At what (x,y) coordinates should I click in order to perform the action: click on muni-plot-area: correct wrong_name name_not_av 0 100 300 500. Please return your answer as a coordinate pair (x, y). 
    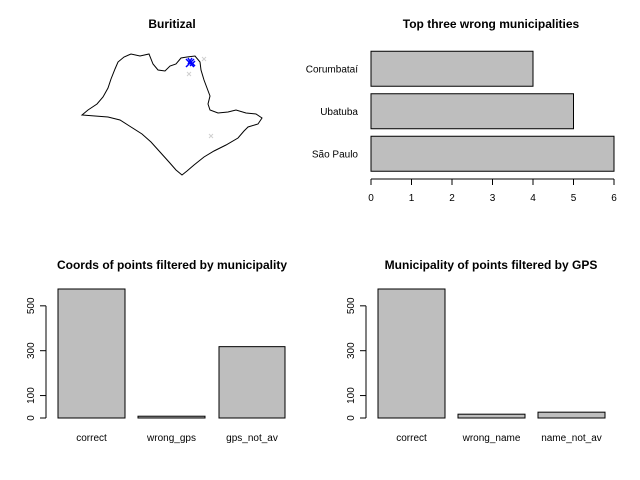
    Looking at the image, I should click on (476, 366).